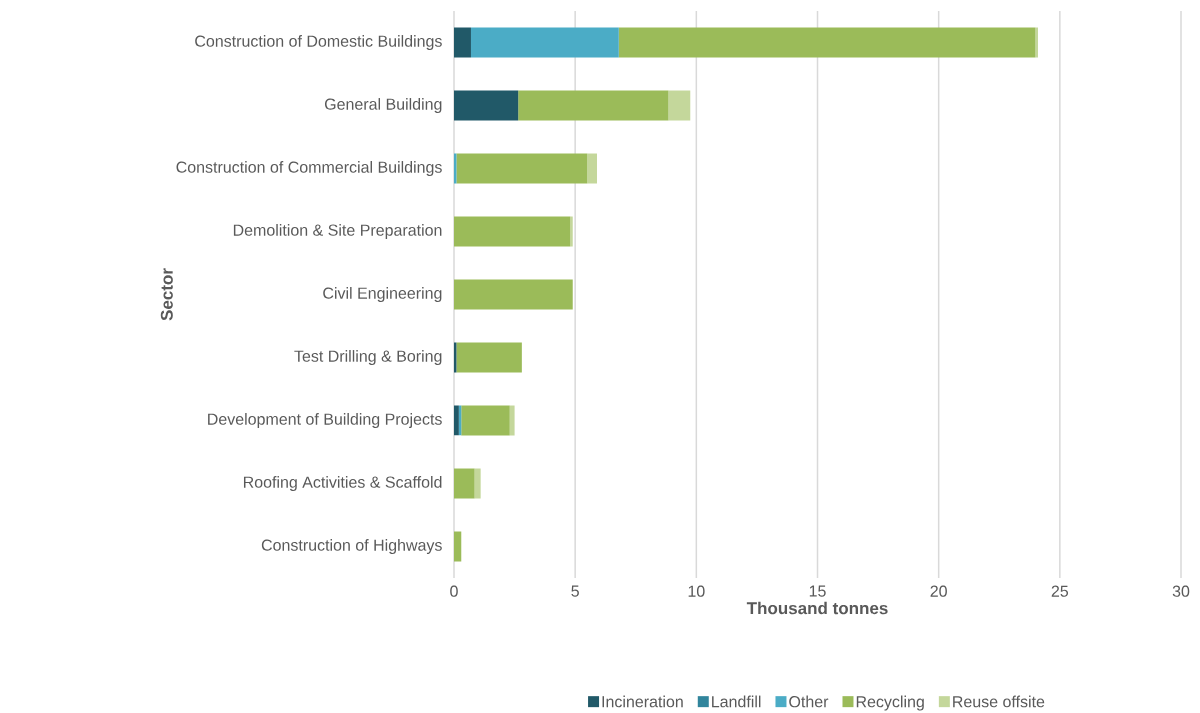 Image resolution: width=1200 pixels, height=713 pixels. I want to click on x-tick-label: 20, so click(938, 591).